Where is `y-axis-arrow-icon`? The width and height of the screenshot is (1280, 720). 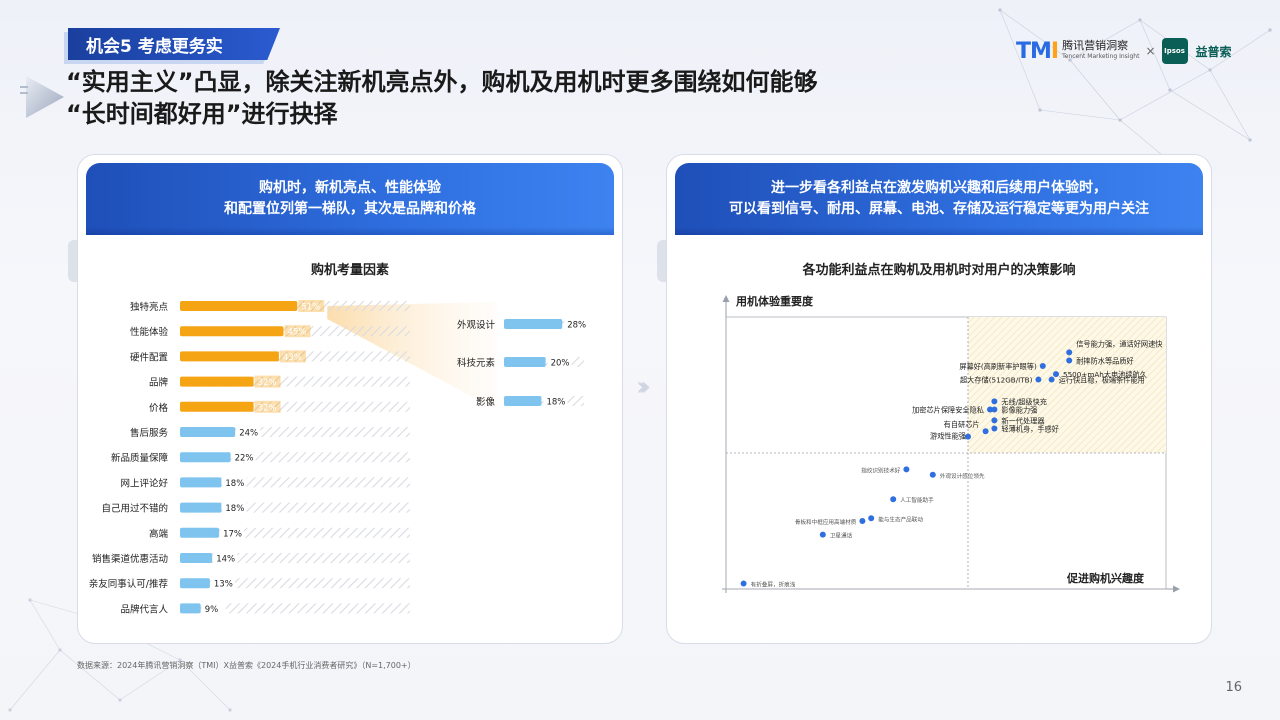 y-axis-arrow-icon is located at coordinates (726, 298).